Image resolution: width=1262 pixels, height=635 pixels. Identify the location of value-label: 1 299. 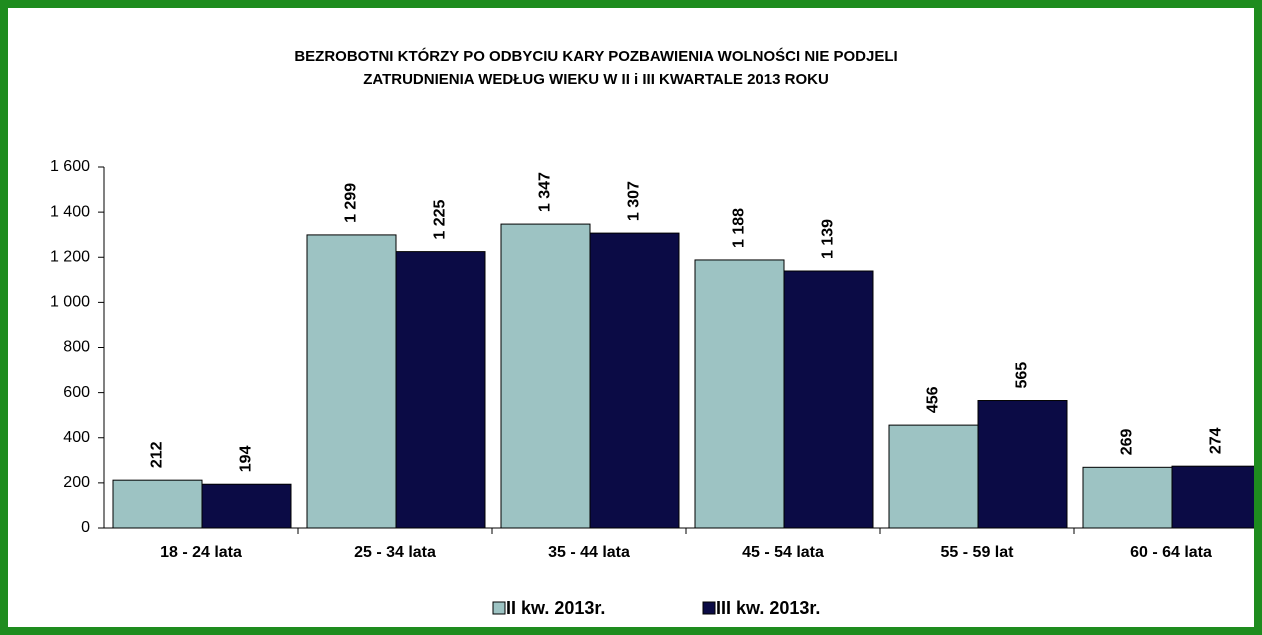
(351, 203).